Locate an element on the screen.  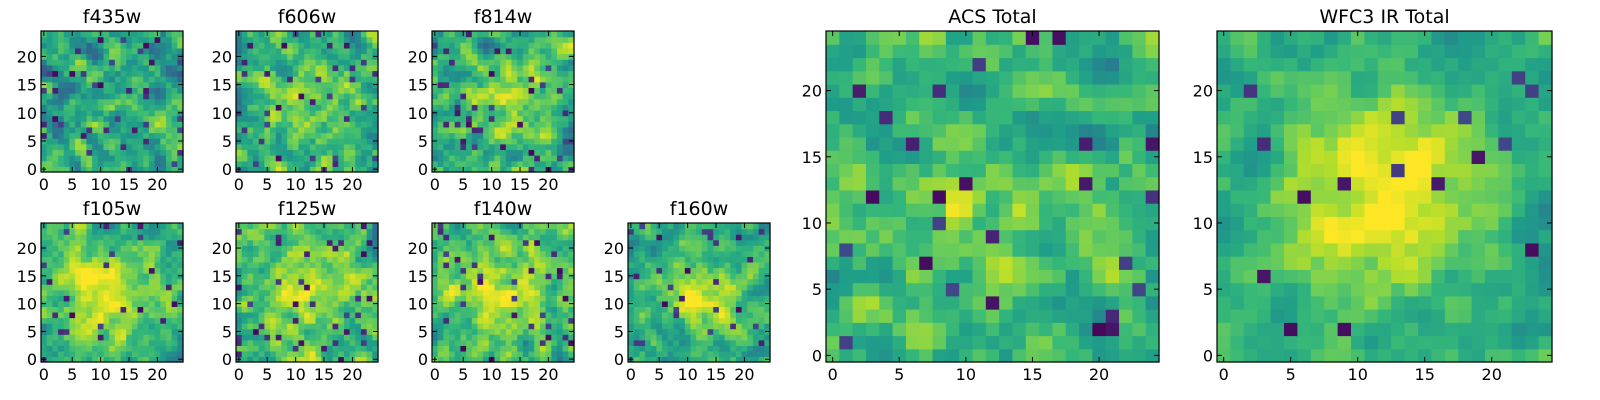
axes-frame is located at coordinates (307, 292).